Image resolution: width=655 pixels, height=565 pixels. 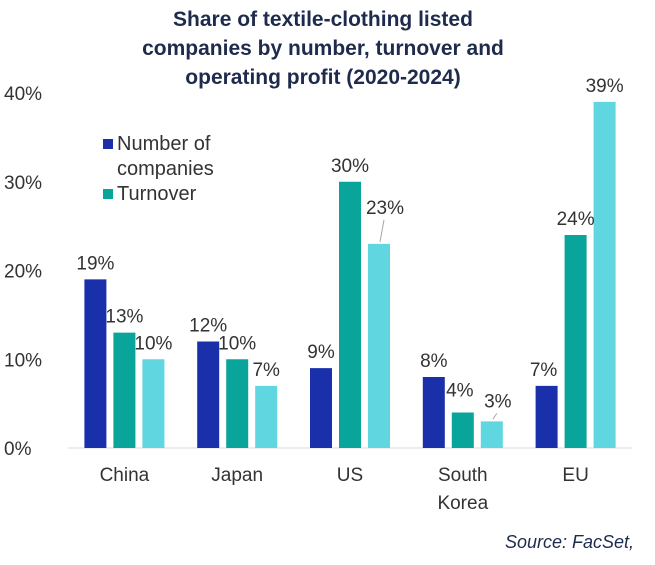 What do you see at coordinates (463, 475) in the screenshot?
I see `x-tick-label: South` at bounding box center [463, 475].